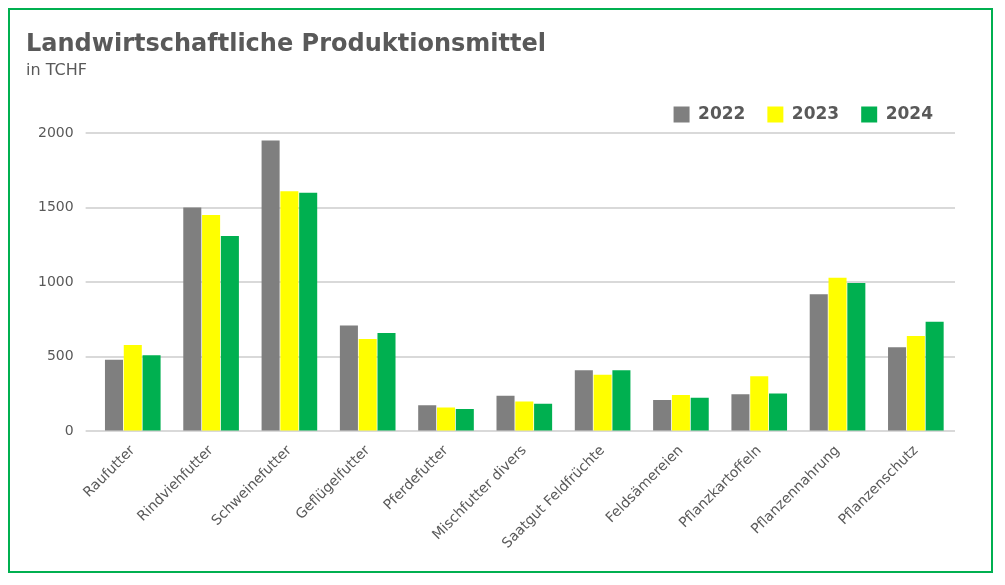 The height and width of the screenshot is (585, 1005). What do you see at coordinates (286, 42) in the screenshot?
I see `chart-title: Landwirtschaftliche Produktionsmittel` at bounding box center [286, 42].